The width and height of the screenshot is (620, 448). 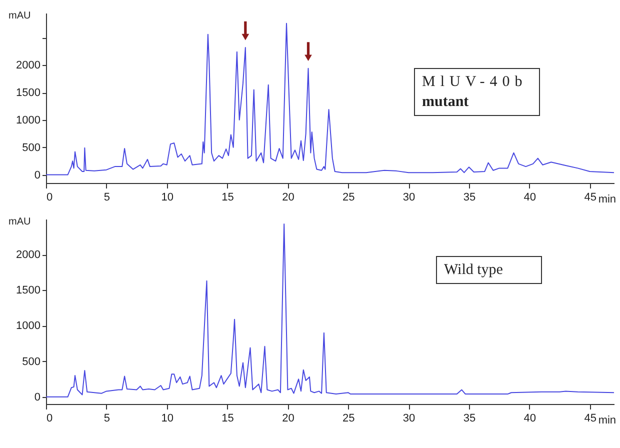 I want to click on annotation: mutant, so click(x=446, y=102).